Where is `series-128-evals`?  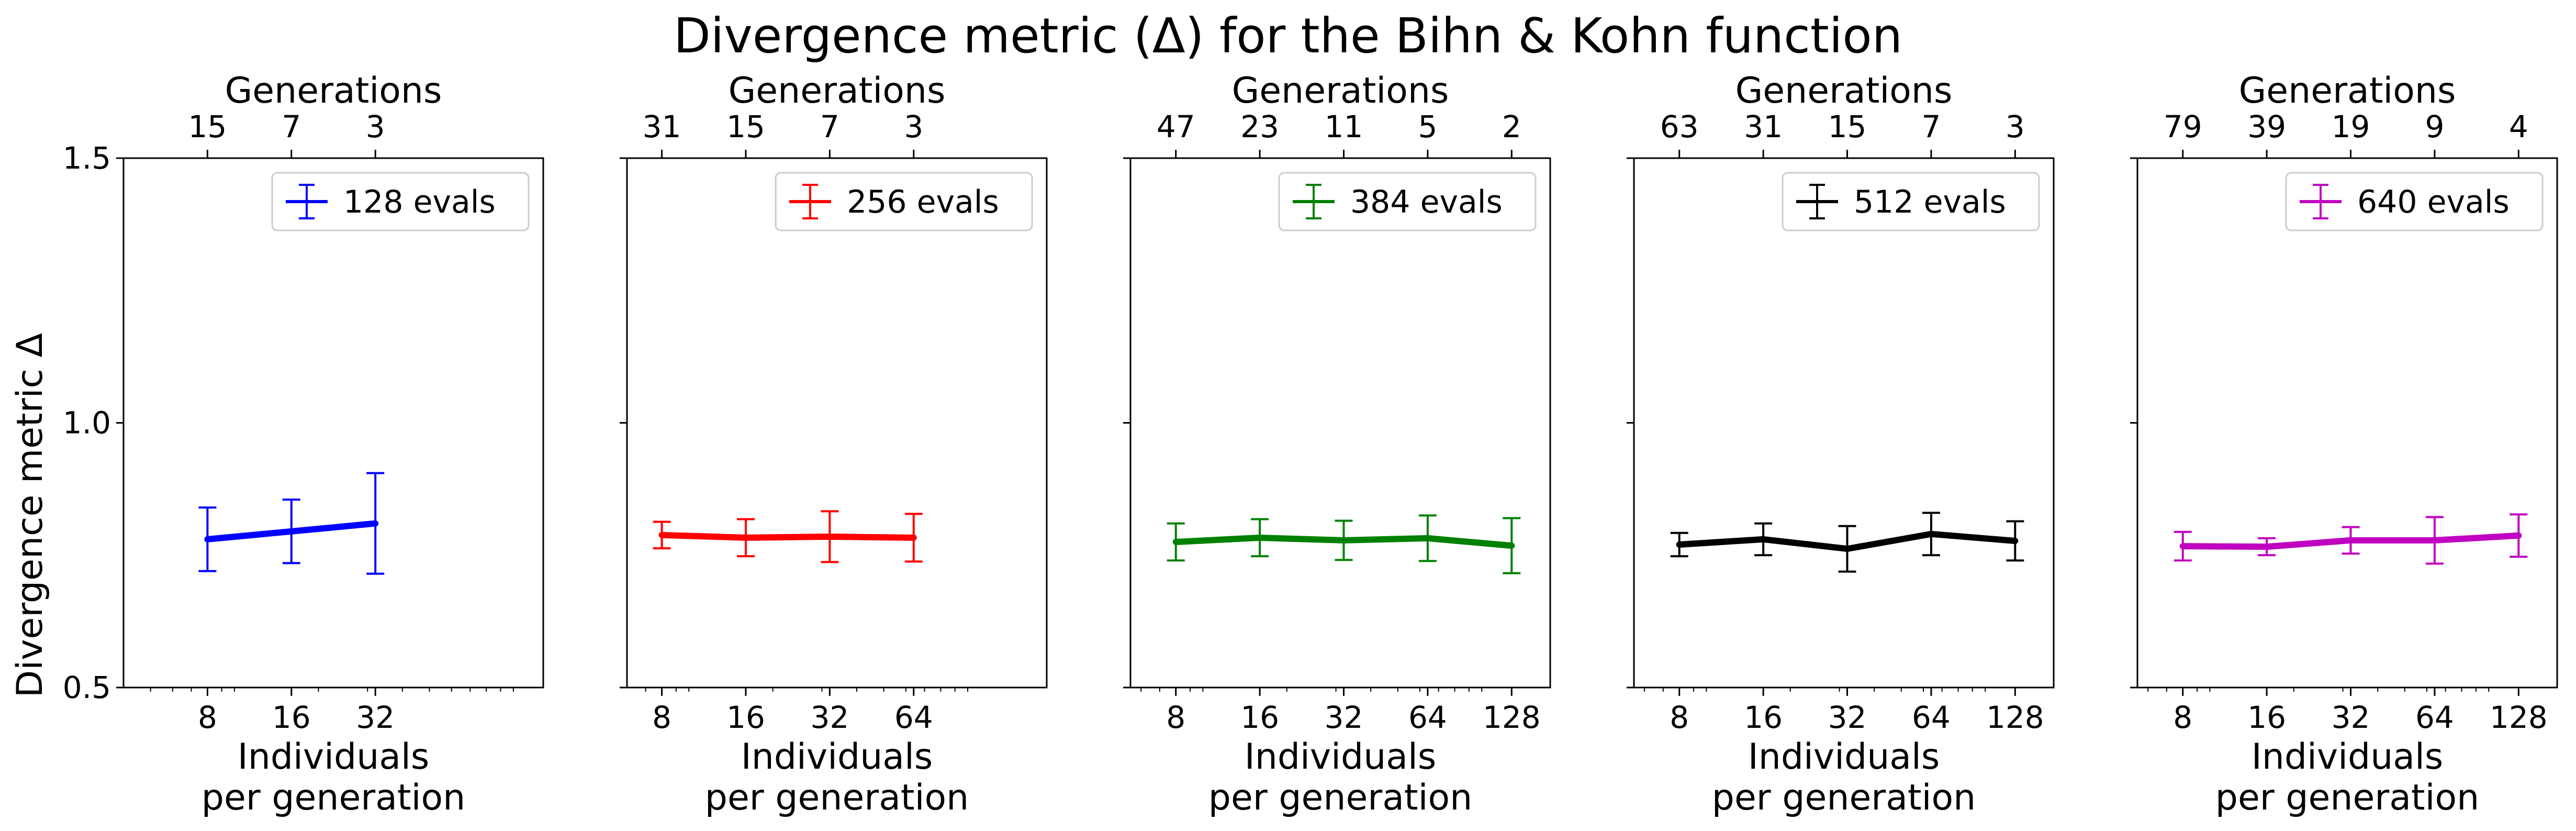 series-128-evals is located at coordinates (291, 523).